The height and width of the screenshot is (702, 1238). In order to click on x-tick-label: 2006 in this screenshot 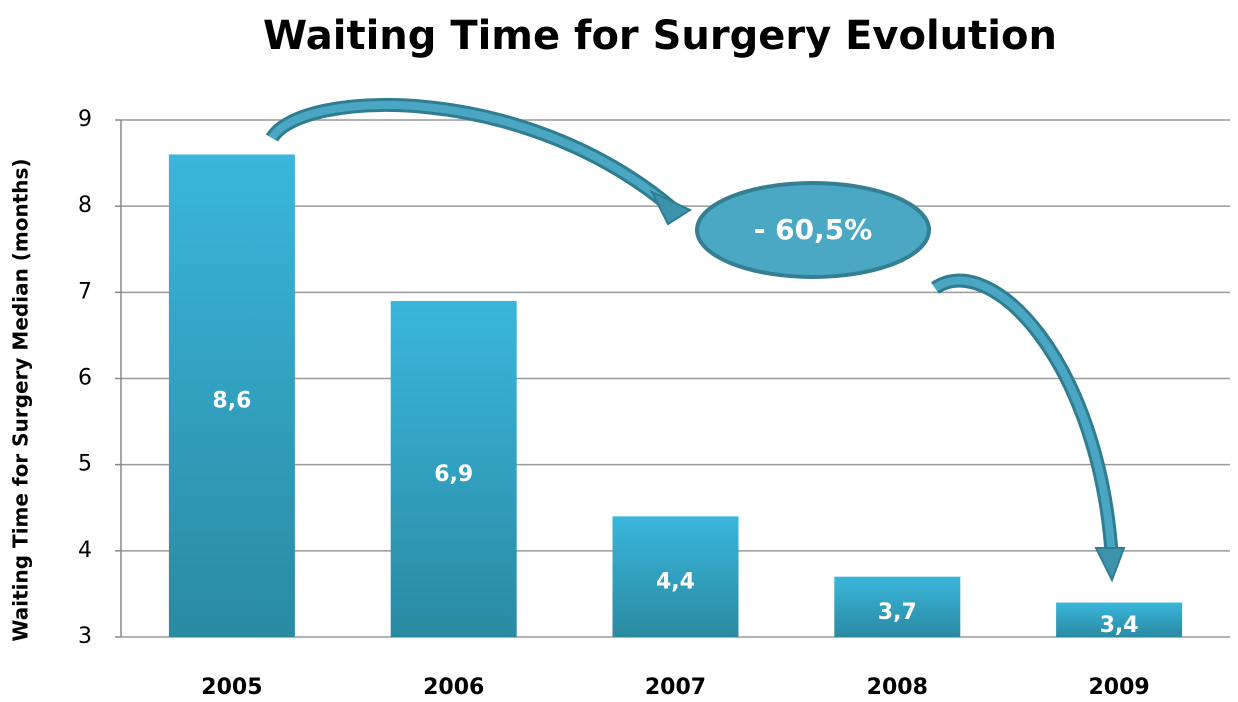, I will do `click(453, 687)`.